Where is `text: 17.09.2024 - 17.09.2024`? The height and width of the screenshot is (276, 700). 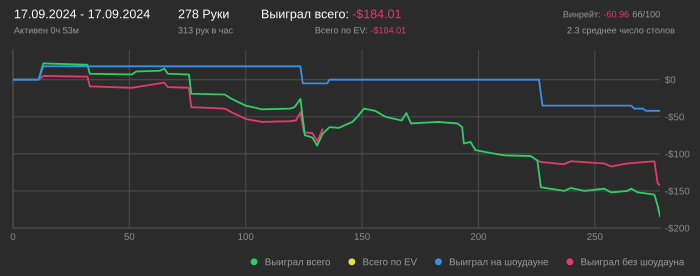 text: 17.09.2024 - 17.09.2024 is located at coordinates (82, 14).